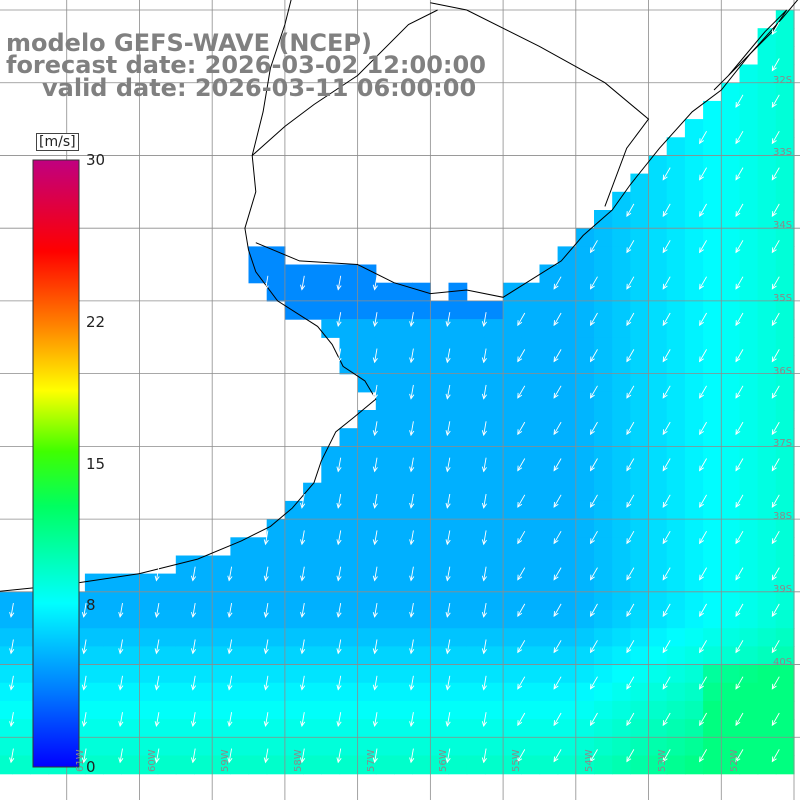  Describe the element at coordinates (517, 760) in the screenshot. I see `longitude-label: 55W` at that location.